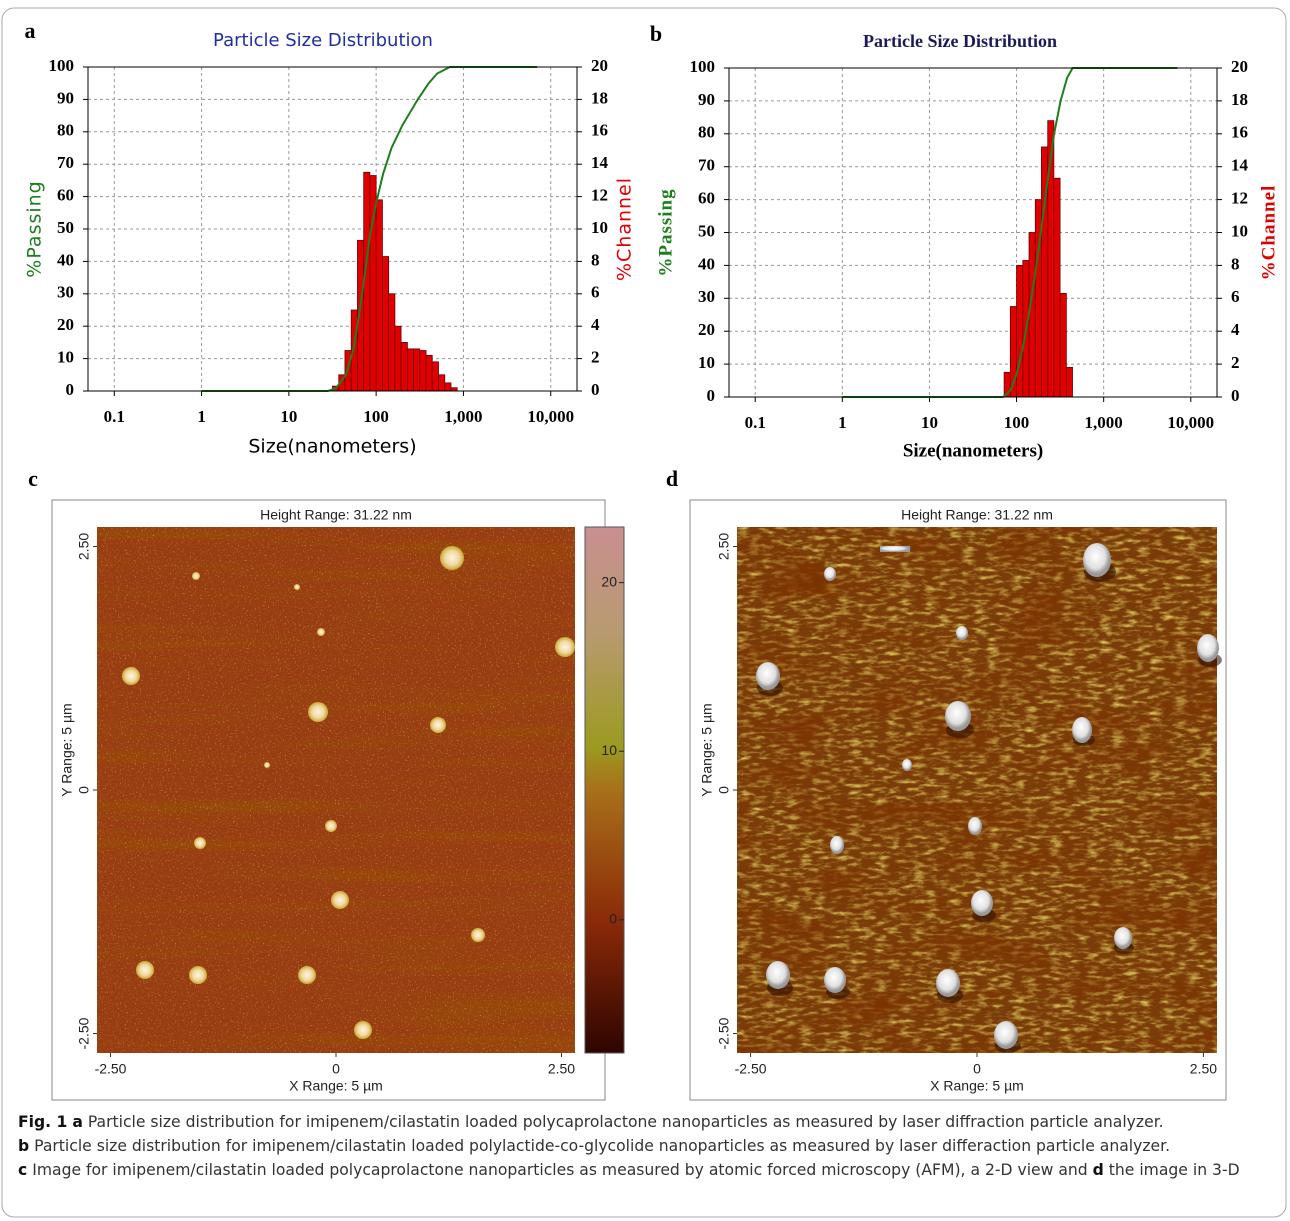 This screenshot has height=1221, width=1290. Describe the element at coordinates (30, 30) in the screenshot. I see `panel-label: a` at that location.